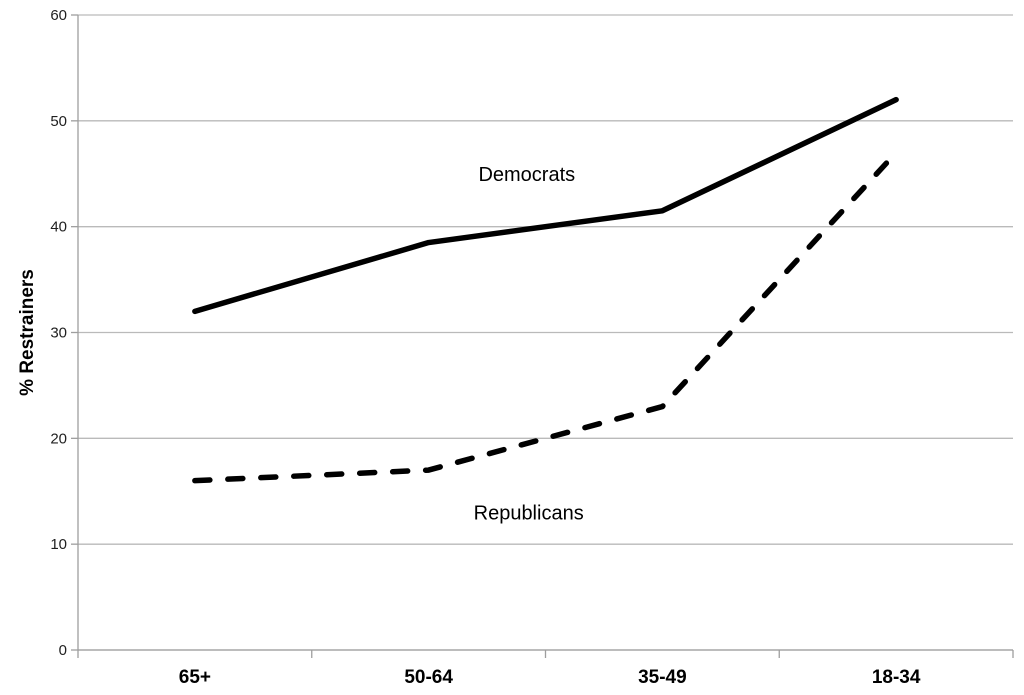 The width and height of the screenshot is (1024, 695). I want to click on y-tick-label: 20, so click(58, 438).